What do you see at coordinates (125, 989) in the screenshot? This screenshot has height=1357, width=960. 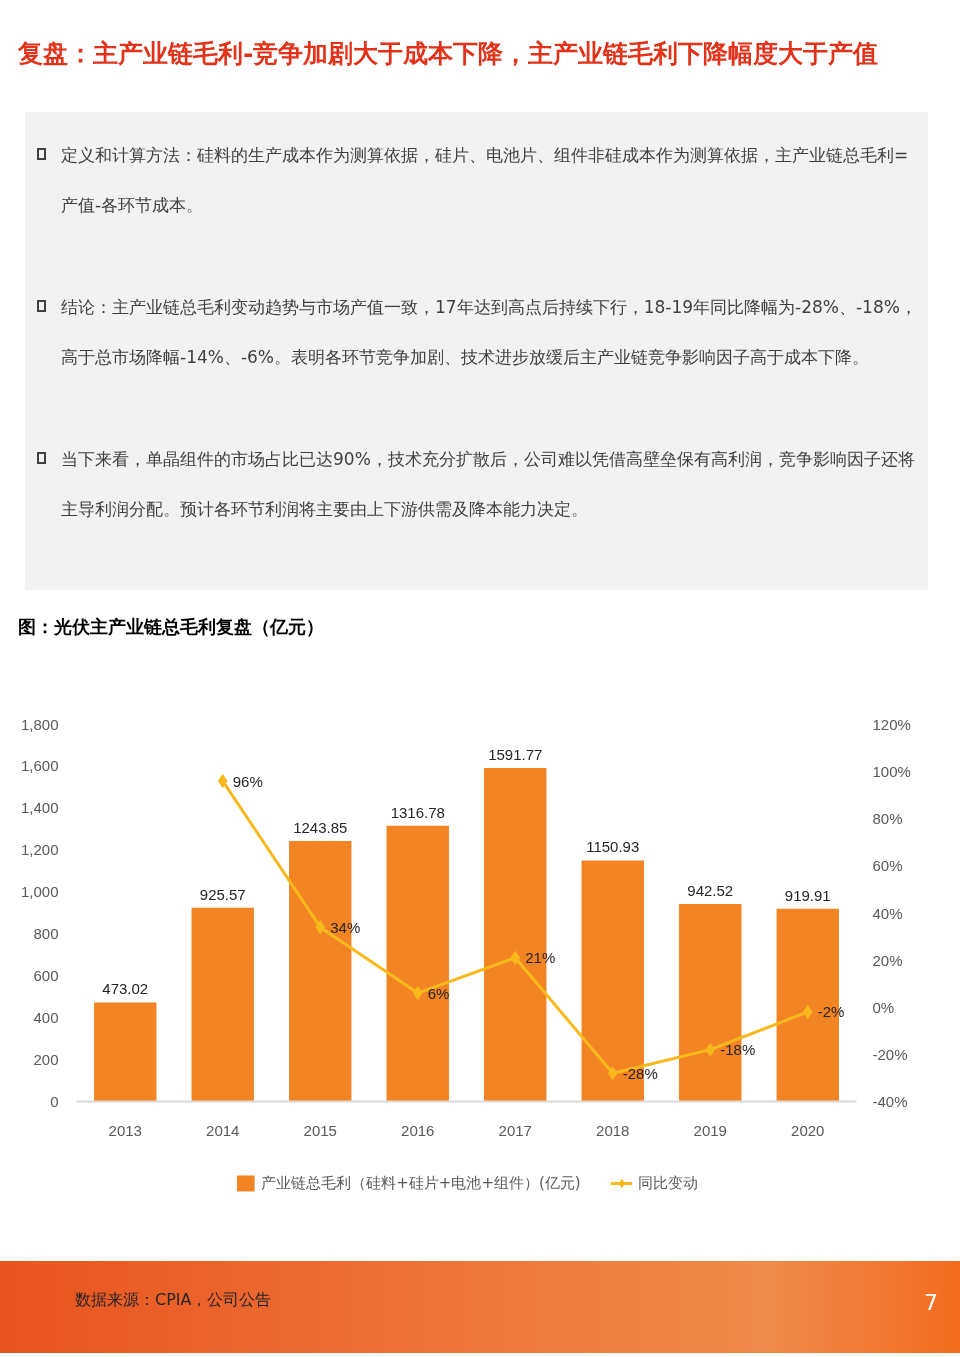 I see `data-label: 473.02` at bounding box center [125, 989].